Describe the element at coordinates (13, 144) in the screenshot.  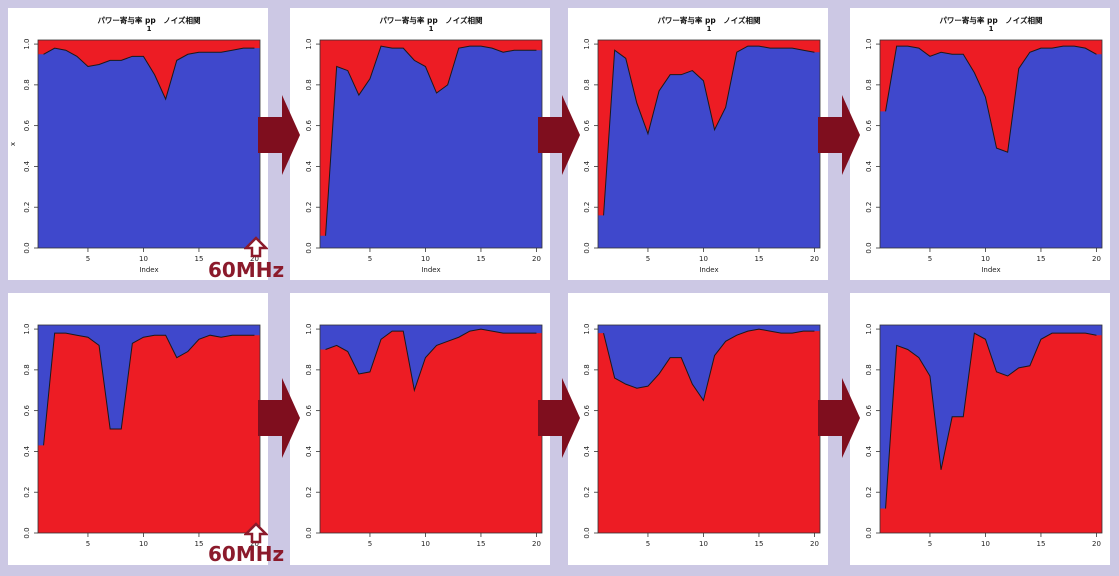
I see `y-axis-label: x` at that location.